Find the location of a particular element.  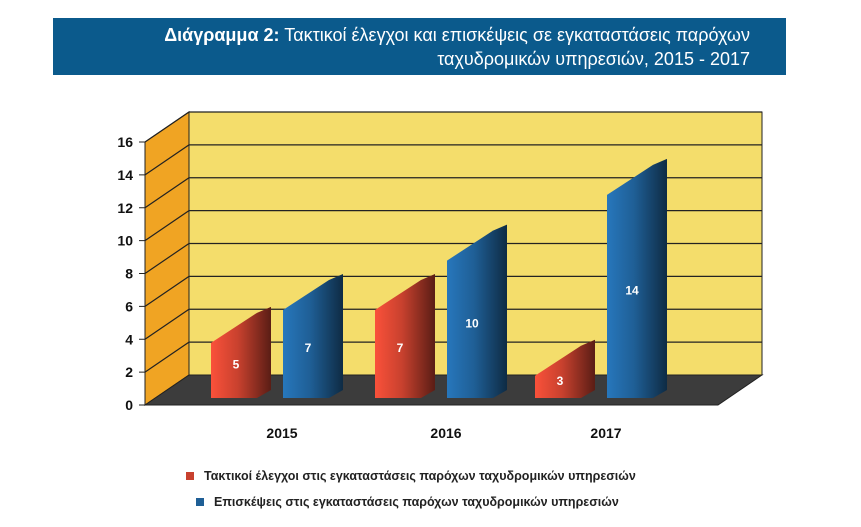

y-tick-label: 6 is located at coordinates (129, 306).